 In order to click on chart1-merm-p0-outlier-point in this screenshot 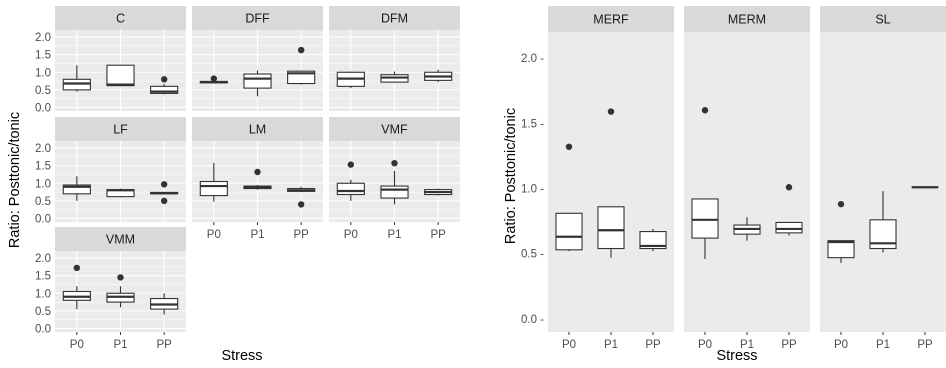, I will do `click(705, 110)`.